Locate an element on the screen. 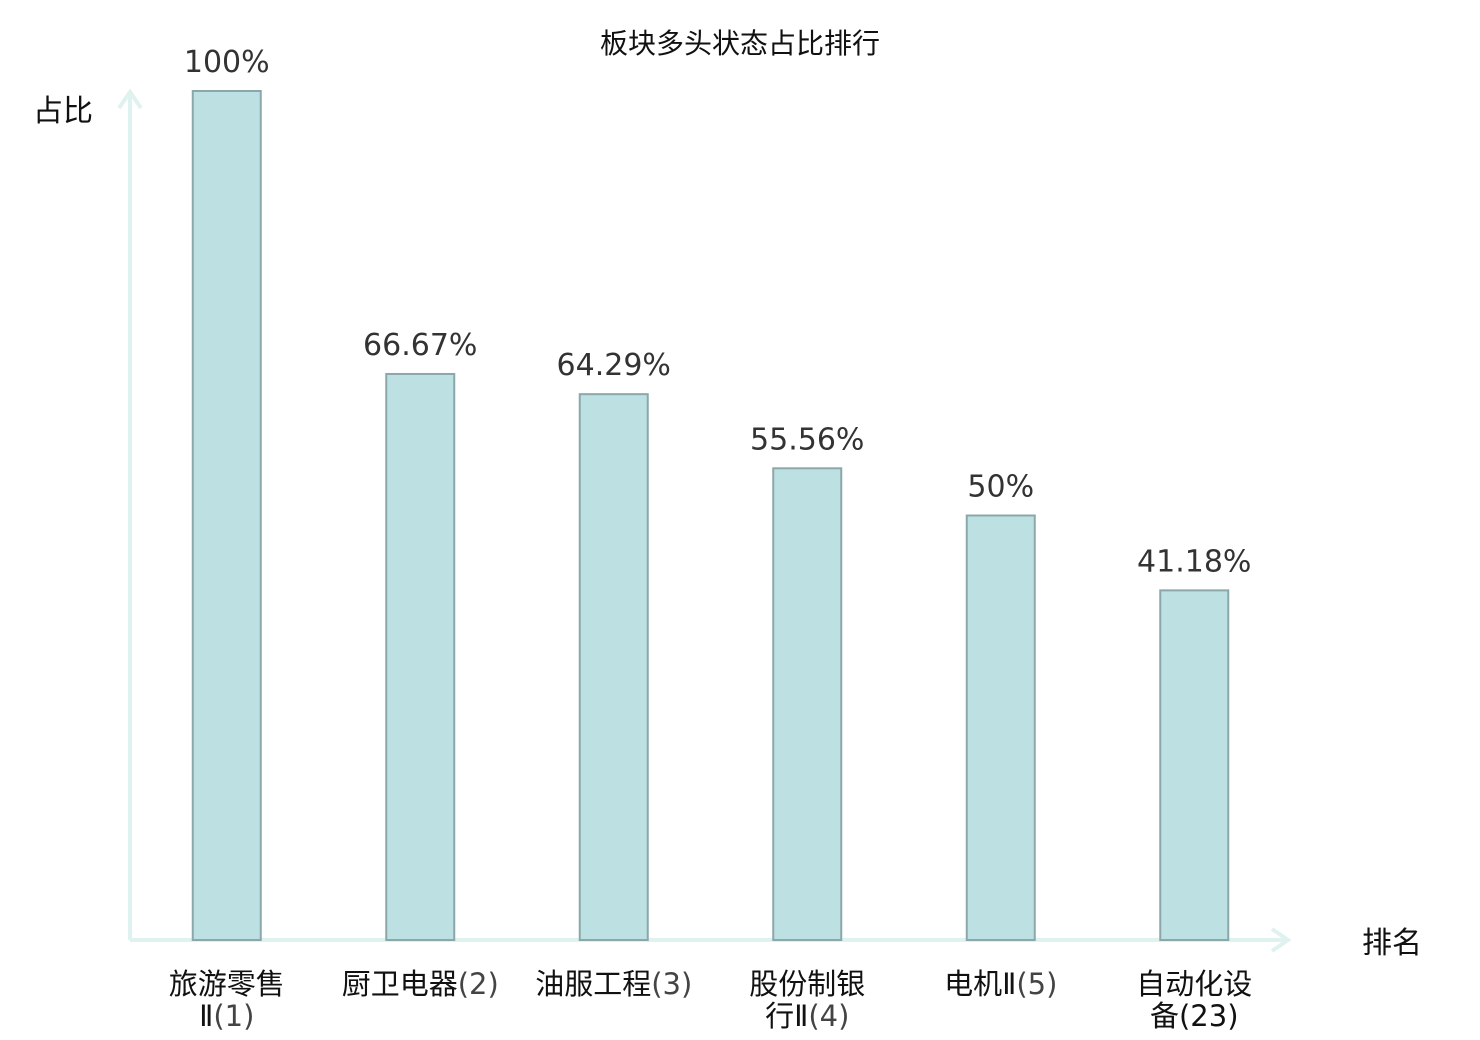  category-label-3: 油服工程(3) is located at coordinates (613, 984).